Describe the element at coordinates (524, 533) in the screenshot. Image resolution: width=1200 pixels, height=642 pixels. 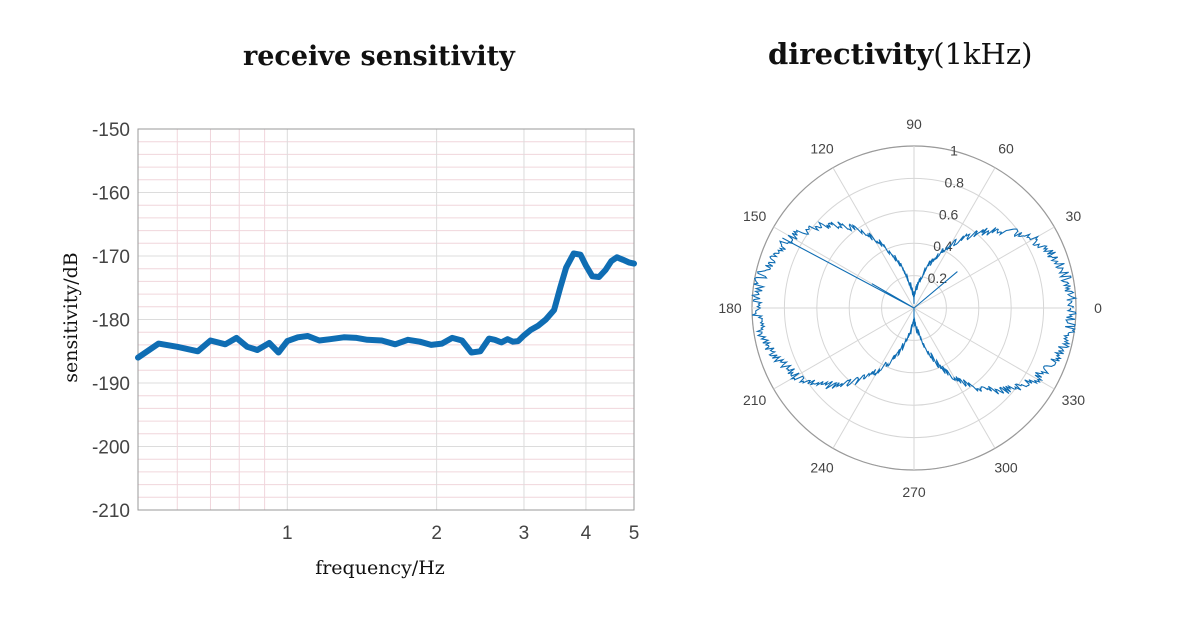
I see `x-tick-label: 3` at that location.